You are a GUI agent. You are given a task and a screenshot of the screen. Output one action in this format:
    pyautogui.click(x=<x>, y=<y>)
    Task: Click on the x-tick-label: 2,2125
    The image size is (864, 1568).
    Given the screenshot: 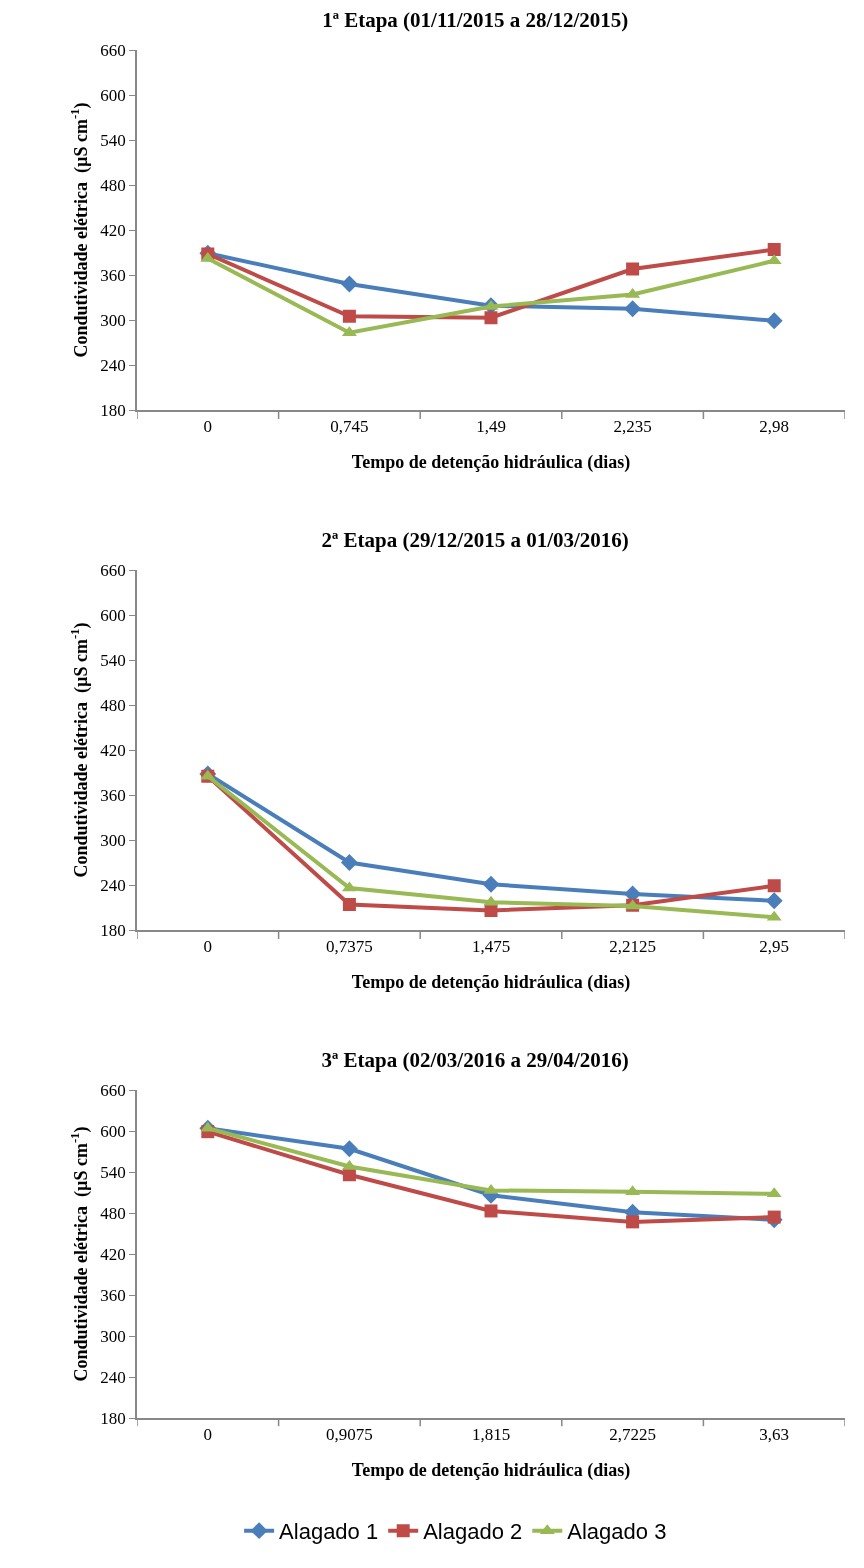 What is the action you would take?
    pyautogui.click(x=632, y=947)
    